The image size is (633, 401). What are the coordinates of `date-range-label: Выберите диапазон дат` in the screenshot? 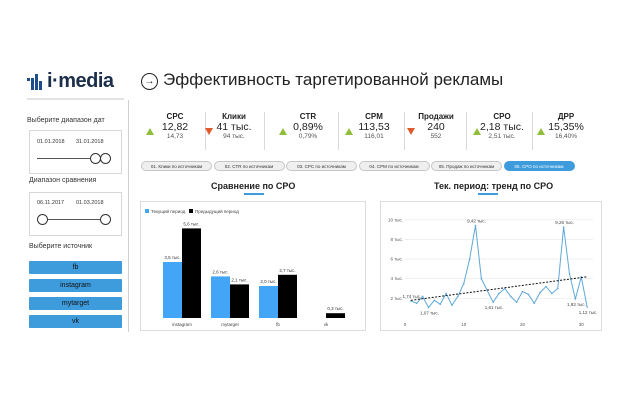 It's located at (66, 120).